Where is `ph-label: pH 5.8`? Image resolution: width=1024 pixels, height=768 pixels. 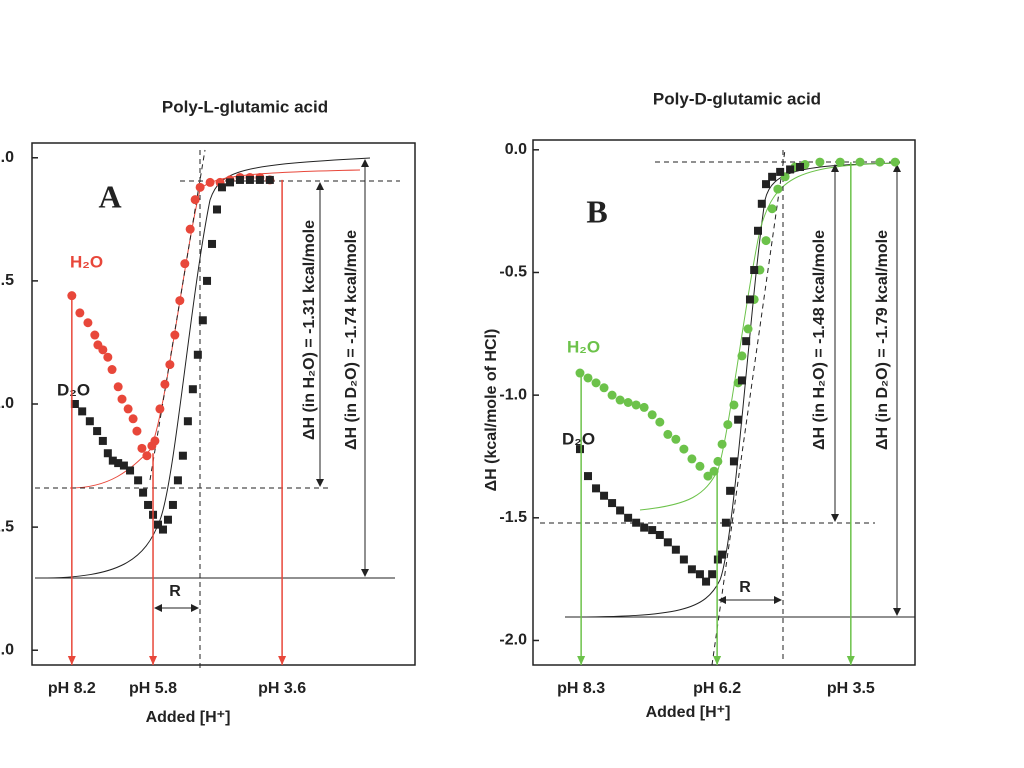
ph-label: pH 5.8 is located at coordinates (153, 688).